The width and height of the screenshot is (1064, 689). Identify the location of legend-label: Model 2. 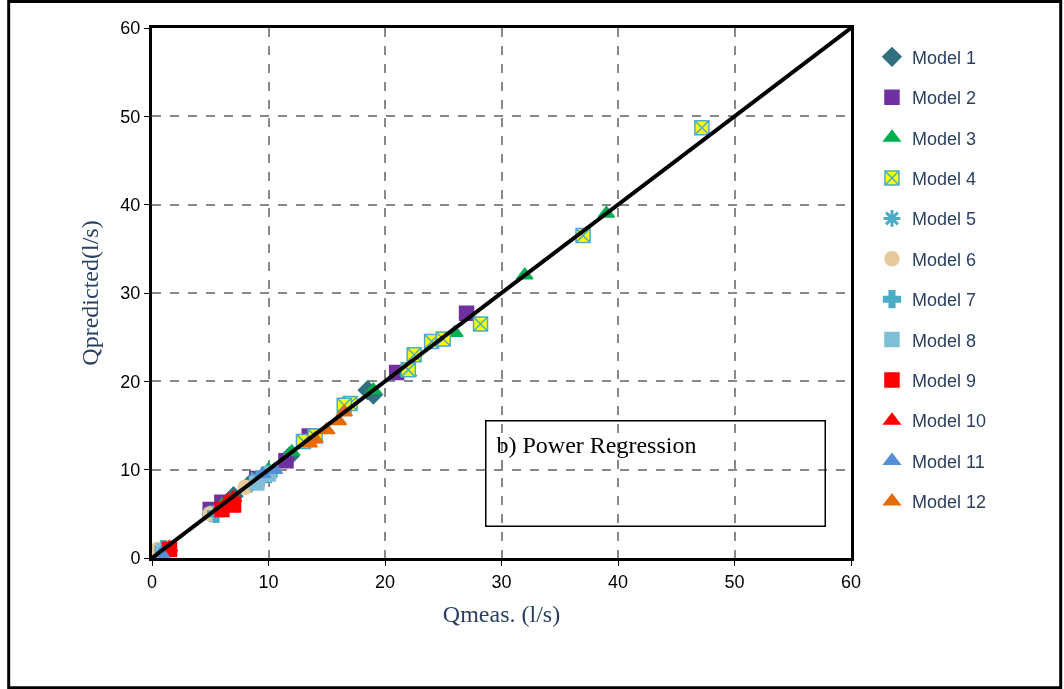
(944, 98).